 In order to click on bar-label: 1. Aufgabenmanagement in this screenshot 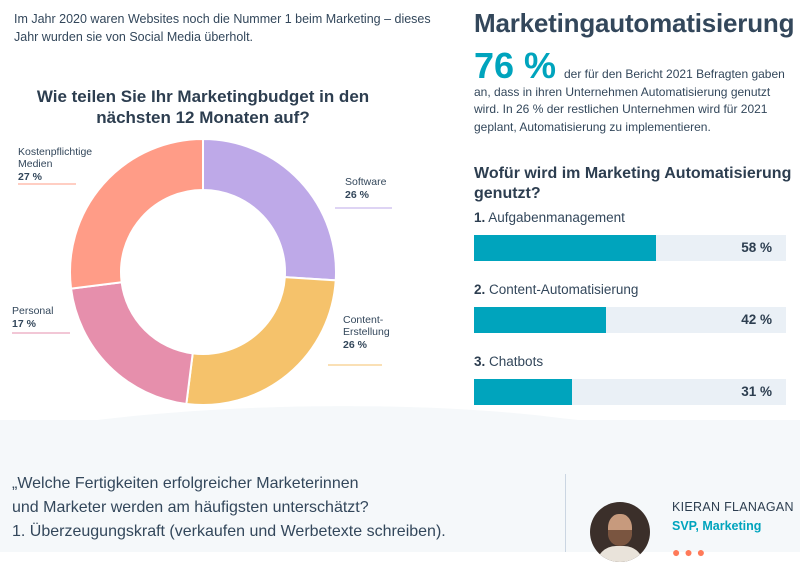, I will do `click(549, 217)`.